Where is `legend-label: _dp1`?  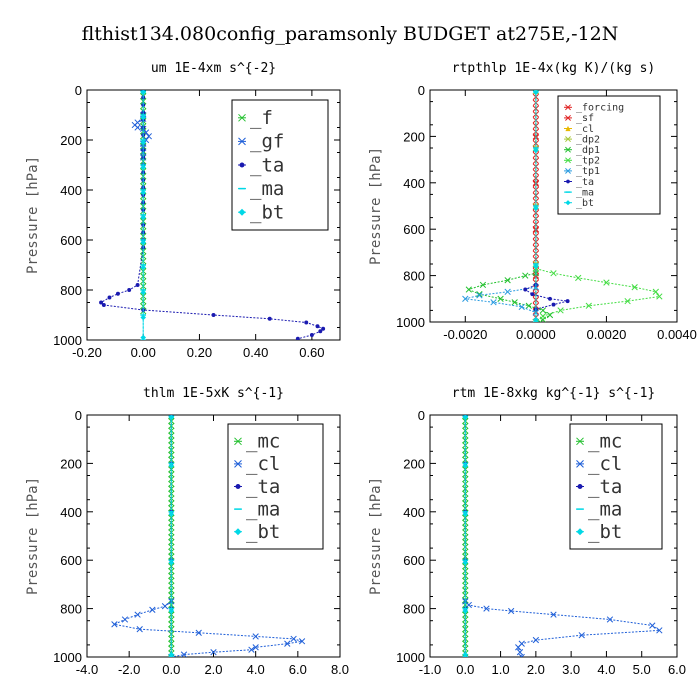 legend-label: _dp1 is located at coordinates (588, 150).